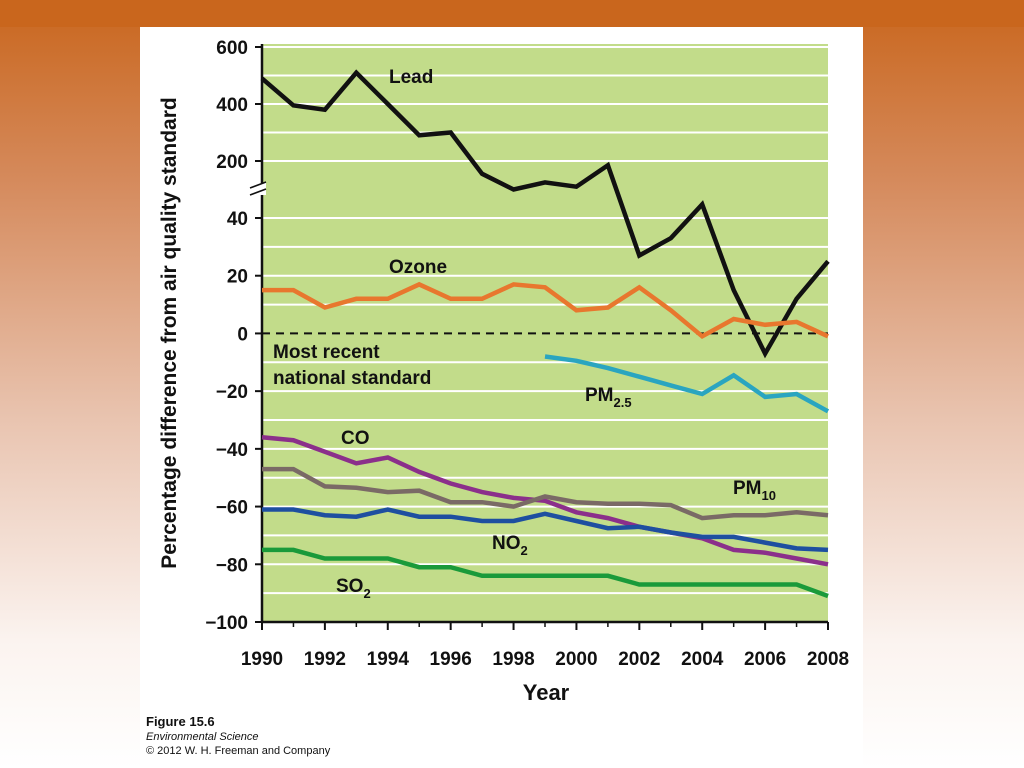  Describe the element at coordinates (232, 392) in the screenshot. I see `y-tick-label: −20` at that location.